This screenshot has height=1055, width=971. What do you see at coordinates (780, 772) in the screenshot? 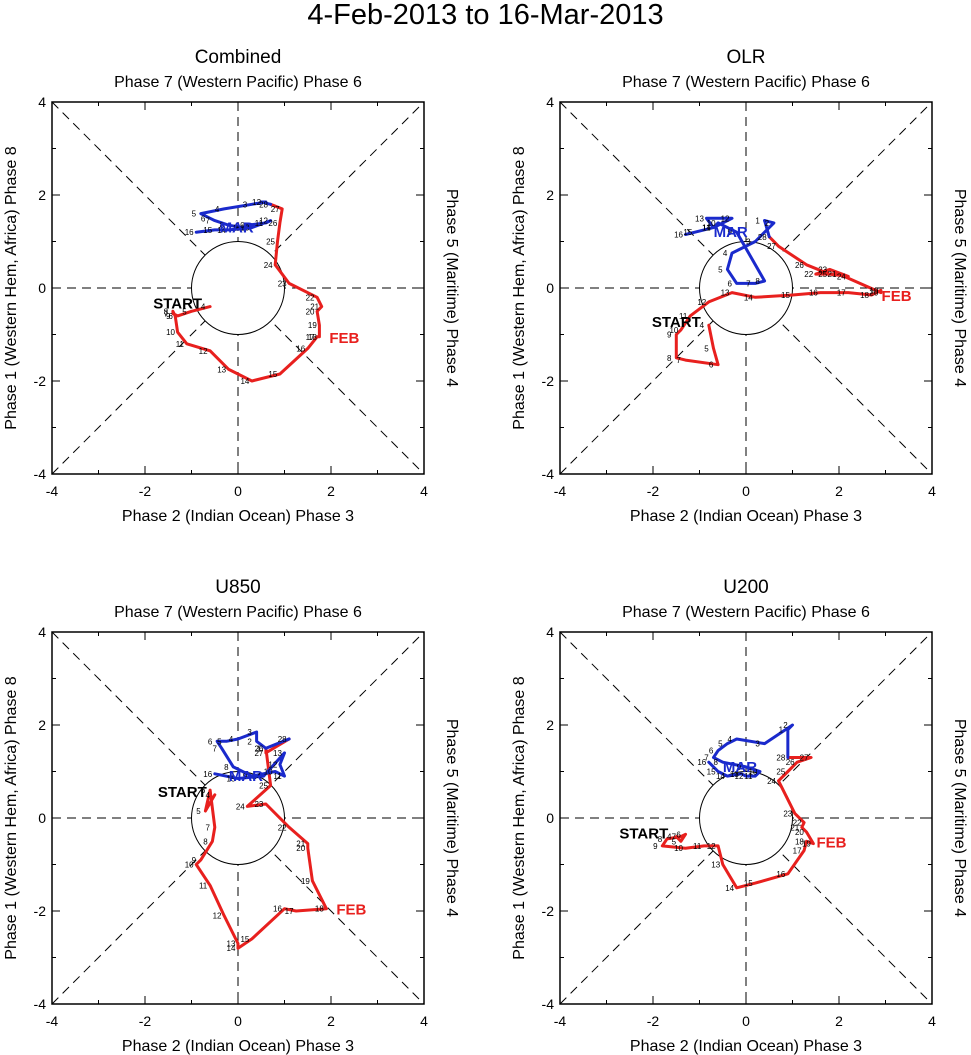
I see `day-label: 25` at bounding box center [780, 772].